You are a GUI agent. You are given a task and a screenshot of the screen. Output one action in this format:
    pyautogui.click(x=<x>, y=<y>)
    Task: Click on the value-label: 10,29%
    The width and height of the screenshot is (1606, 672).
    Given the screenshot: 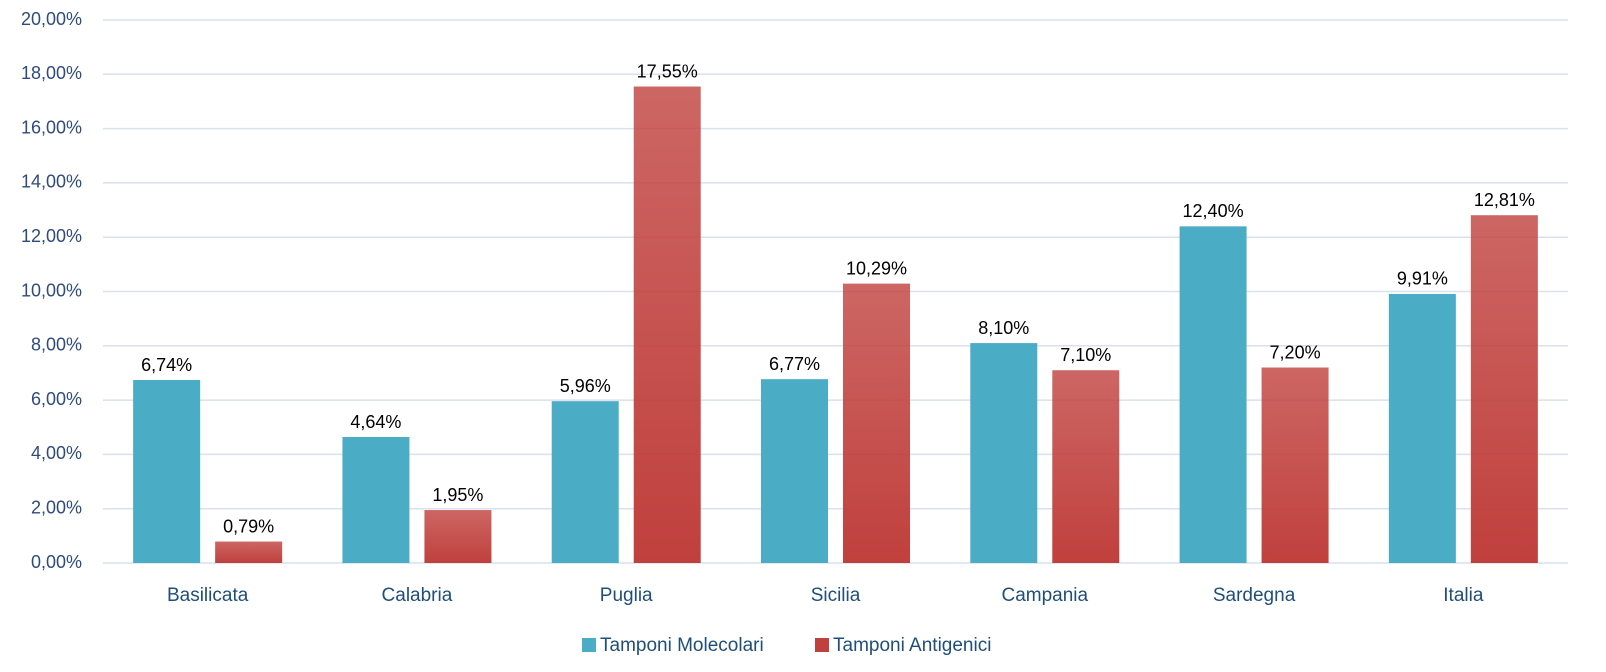 What is the action you would take?
    pyautogui.click(x=876, y=268)
    